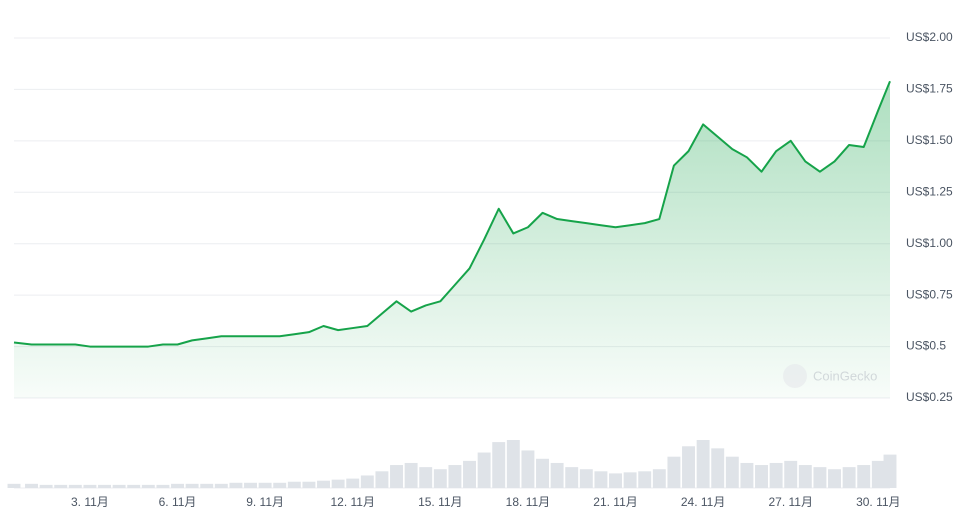 The image size is (964, 514). Describe the element at coordinates (929, 89) in the screenshot. I see `y-tick-label: US$1.75` at that location.